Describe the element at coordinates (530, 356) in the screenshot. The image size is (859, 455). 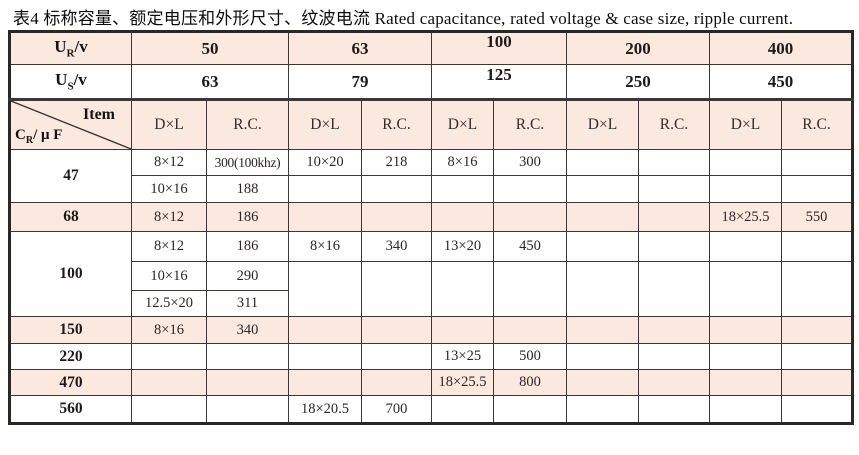
I see `cell: 500` at that location.